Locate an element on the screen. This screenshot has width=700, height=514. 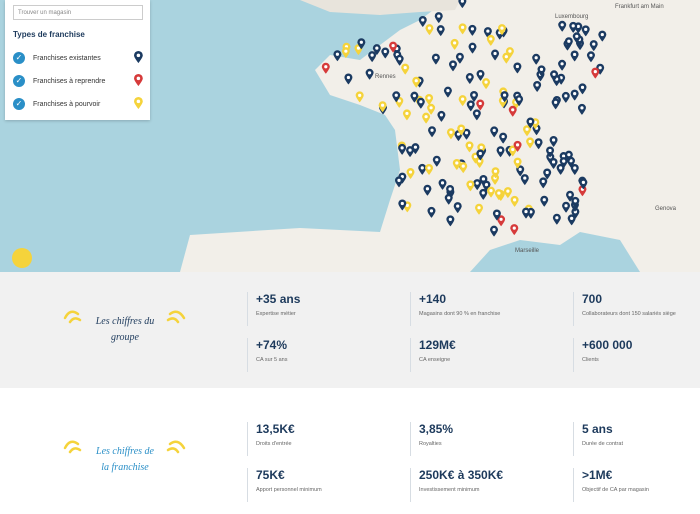
search-input: Trouver un magasin is located at coordinates (78, 12).